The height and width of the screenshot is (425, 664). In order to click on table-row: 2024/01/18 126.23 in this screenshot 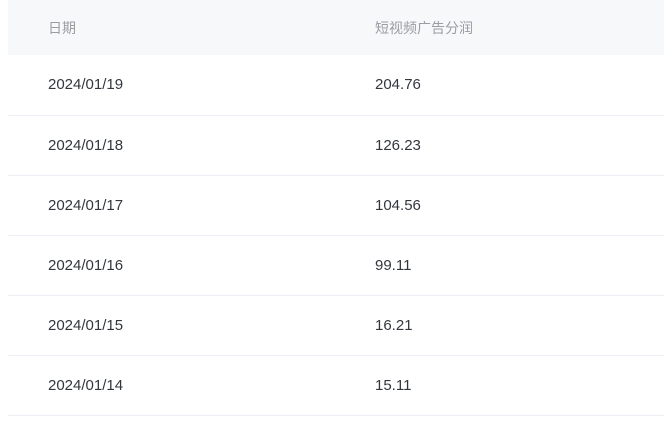, I will do `click(336, 145)`.